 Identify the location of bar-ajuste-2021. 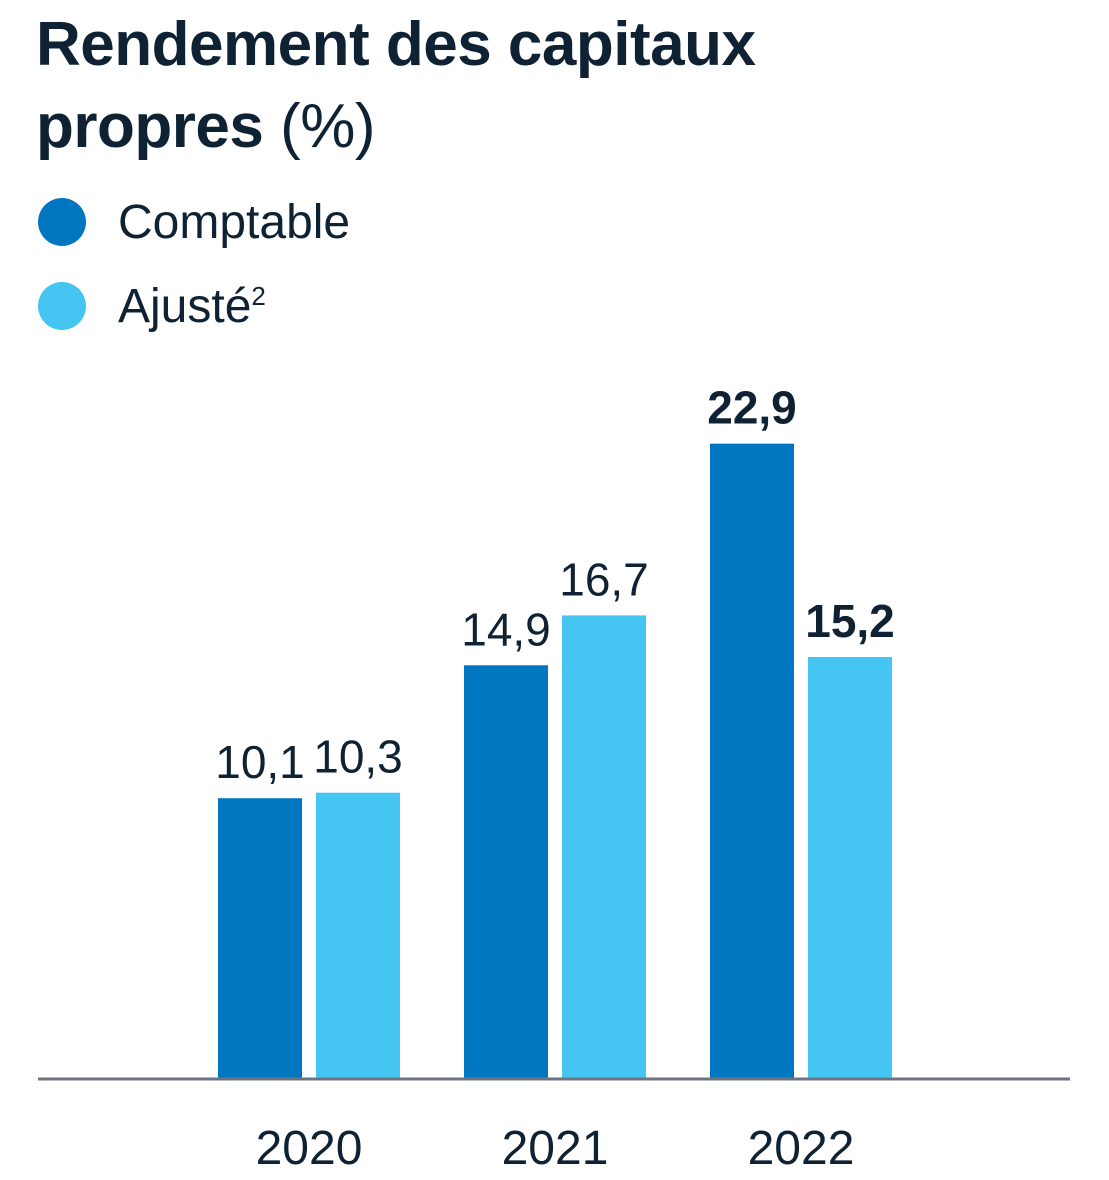
(604, 846).